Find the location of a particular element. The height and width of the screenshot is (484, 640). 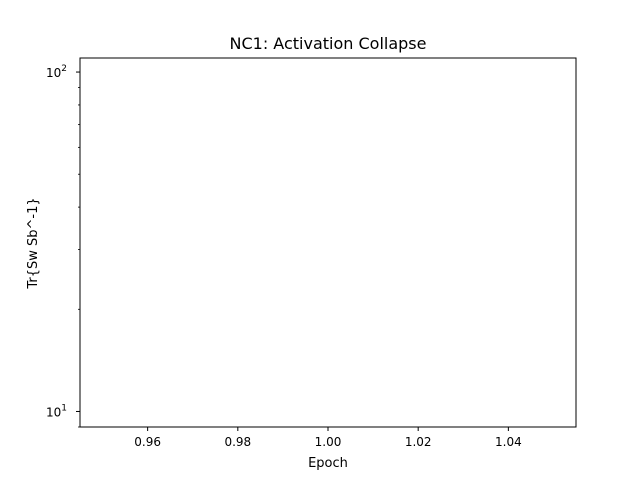

x-tick-label: 0.98 is located at coordinates (237, 442).